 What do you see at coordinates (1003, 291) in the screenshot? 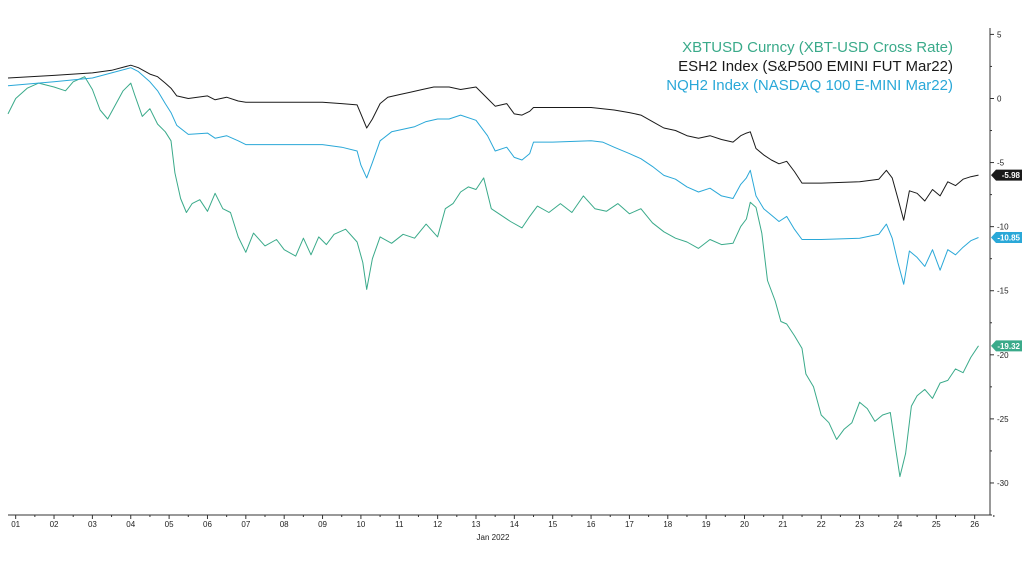
I see `y-tick-label: -15` at bounding box center [1003, 291].